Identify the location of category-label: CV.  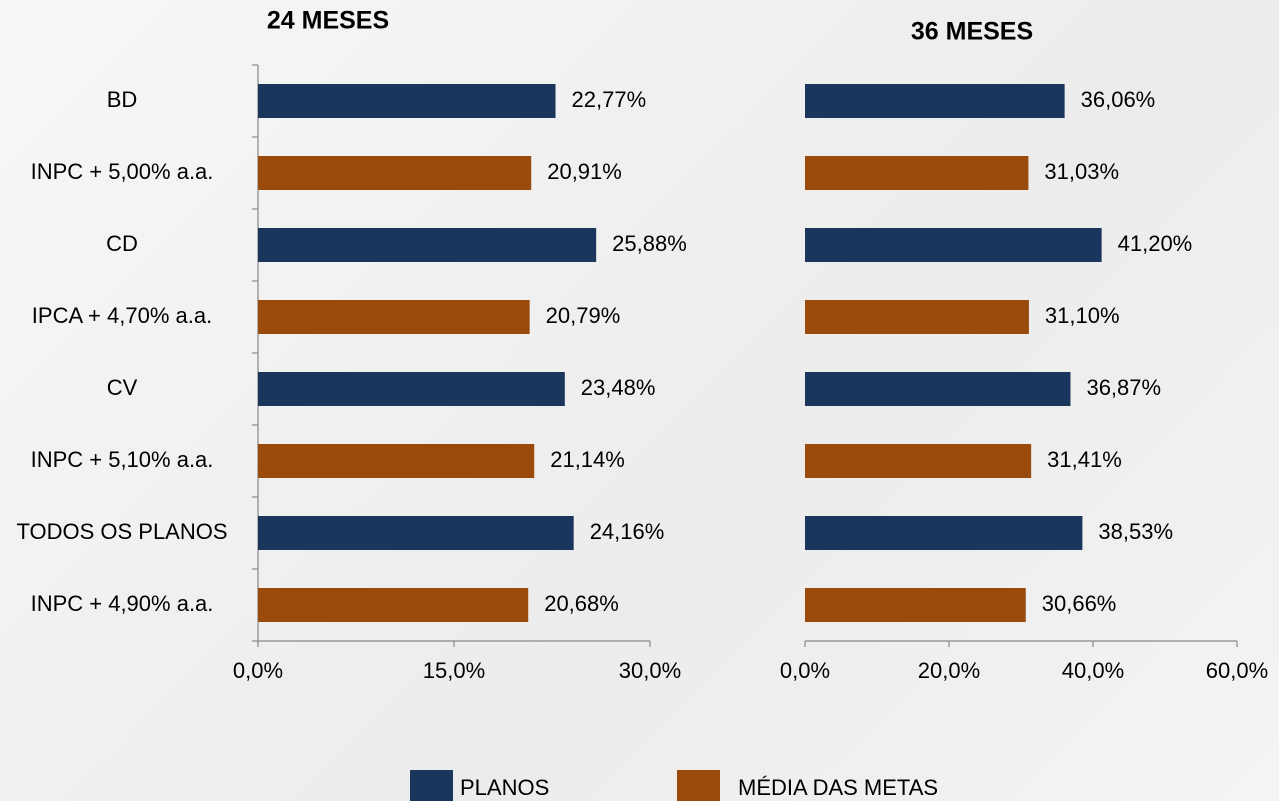
(122, 387).